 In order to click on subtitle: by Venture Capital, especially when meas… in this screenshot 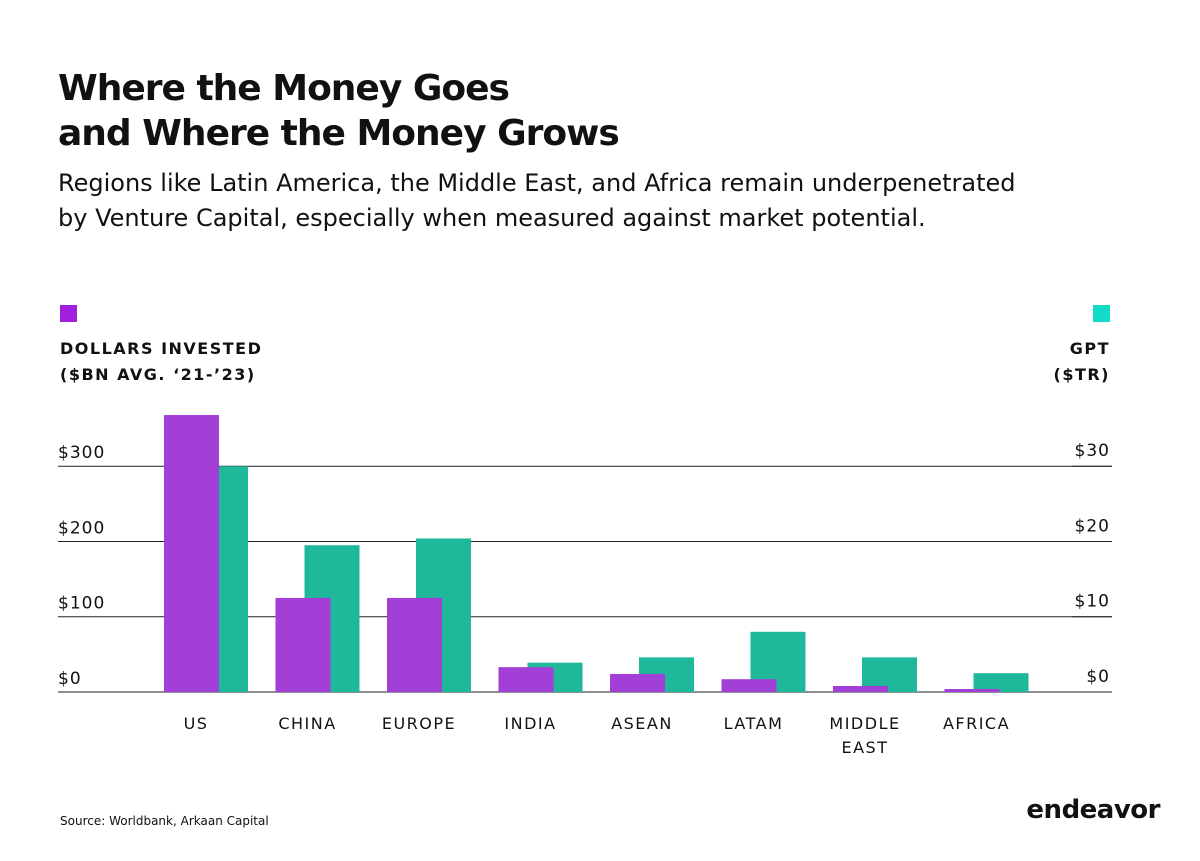, I will do `click(492, 218)`.